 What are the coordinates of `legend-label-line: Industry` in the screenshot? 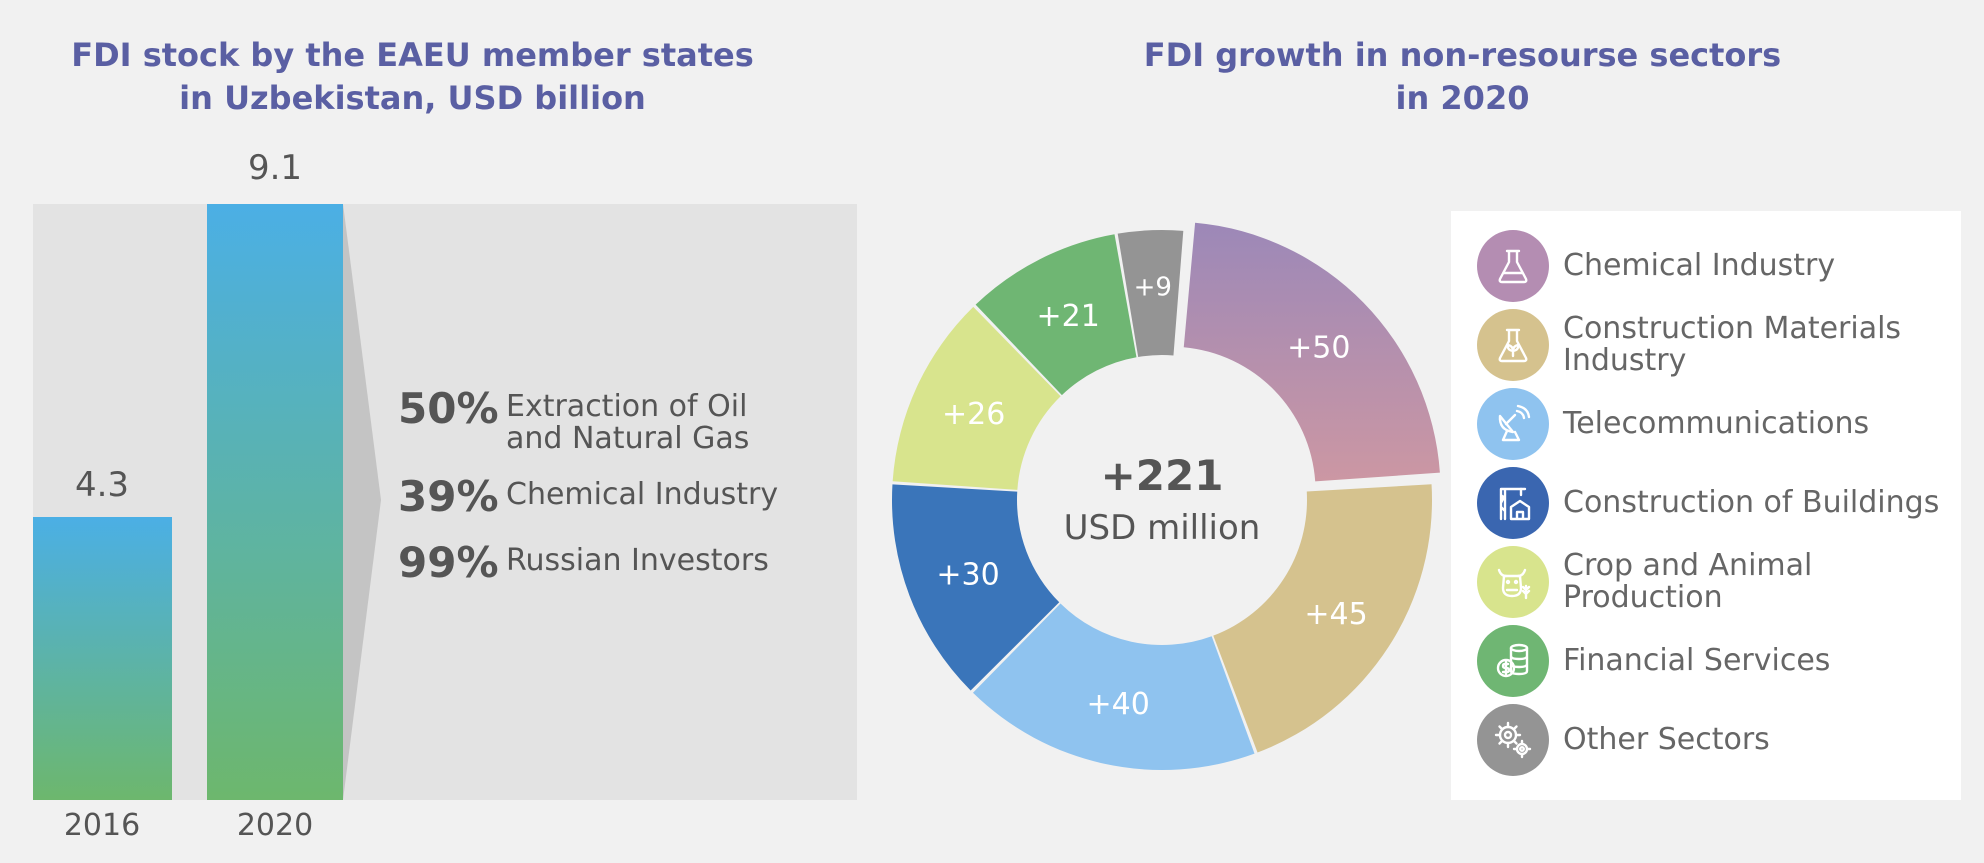 It's located at (1625, 360).